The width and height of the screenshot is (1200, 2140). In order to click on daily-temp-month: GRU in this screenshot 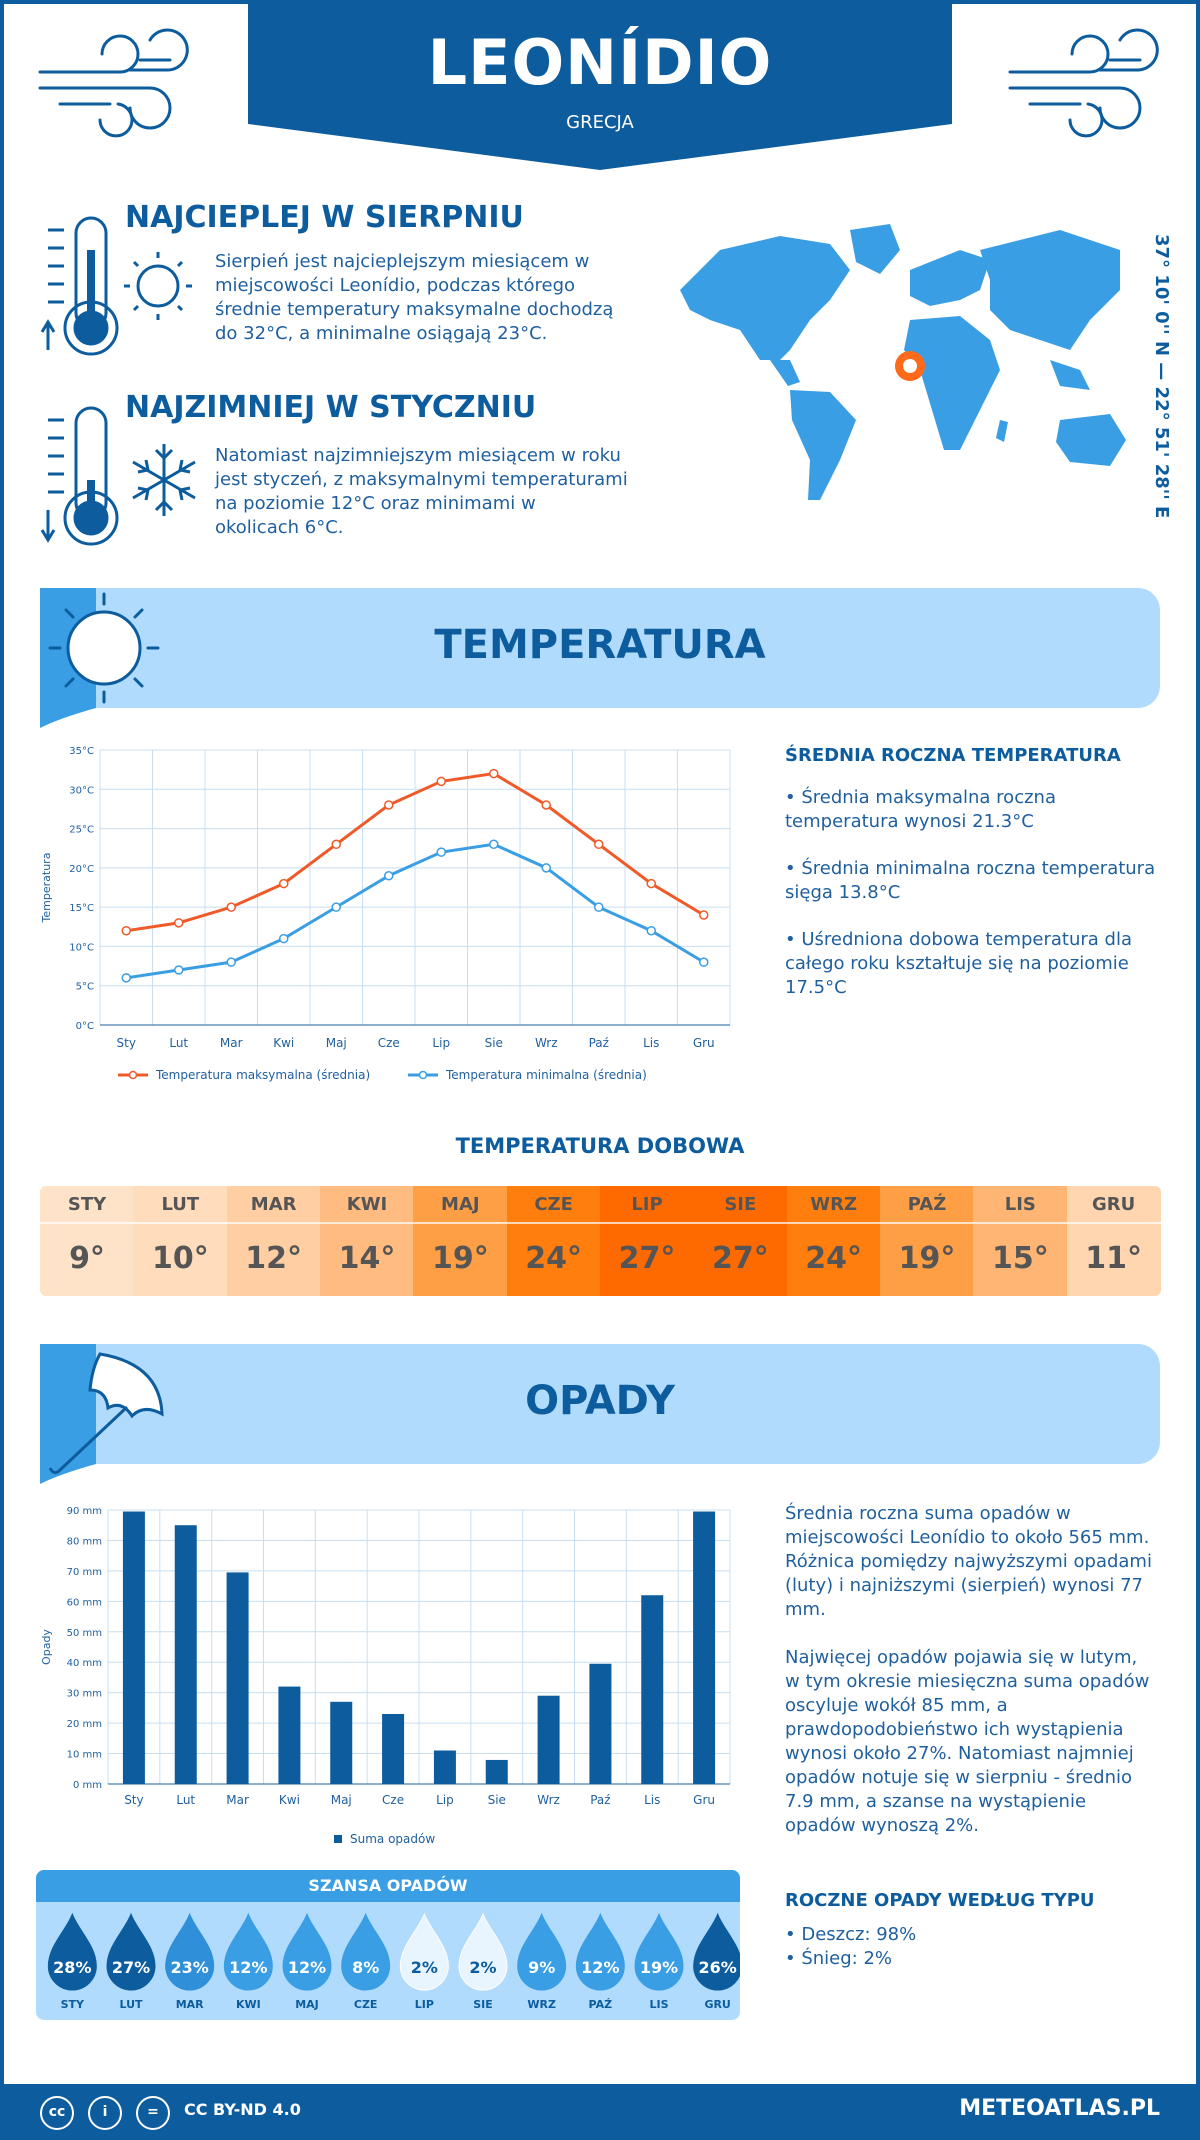, I will do `click(1113, 1205)`.